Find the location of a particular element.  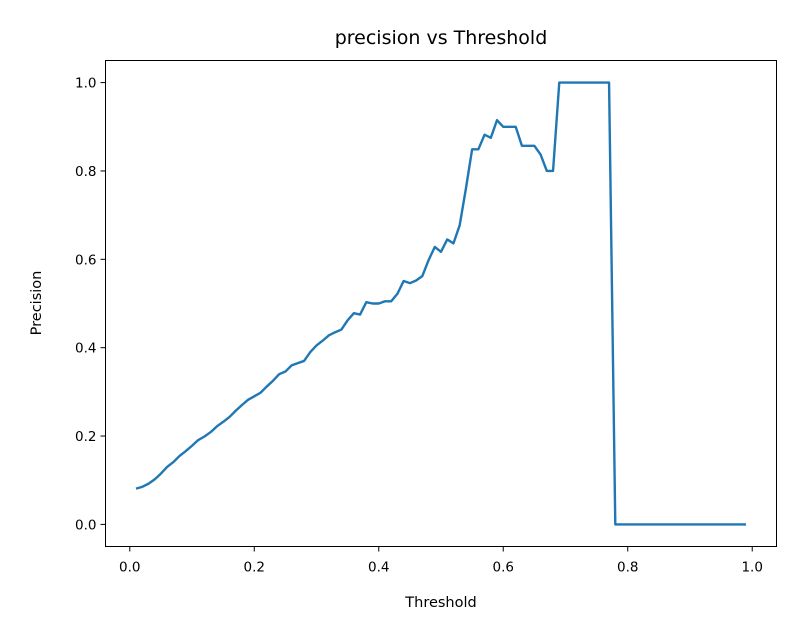

x-axis: 0.0 0.2 0.4 0.6 0.8 1.0 is located at coordinates (441, 561).